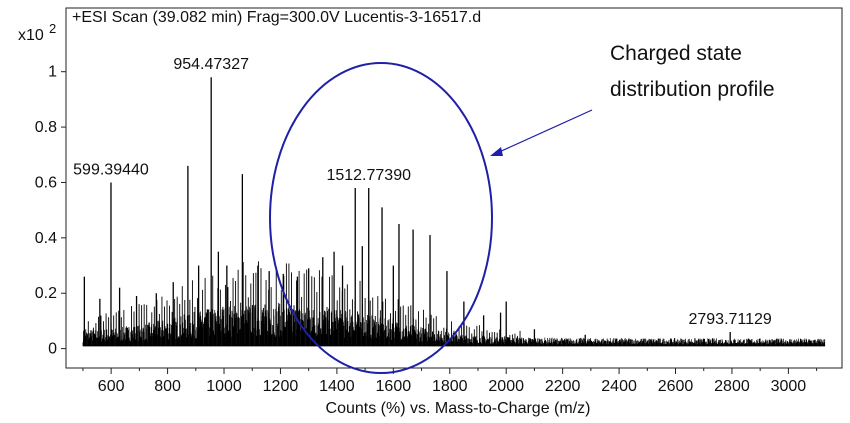 The width and height of the screenshot is (850, 423). What do you see at coordinates (692, 89) in the screenshot?
I see `annotation-line-2: distribution profile` at bounding box center [692, 89].